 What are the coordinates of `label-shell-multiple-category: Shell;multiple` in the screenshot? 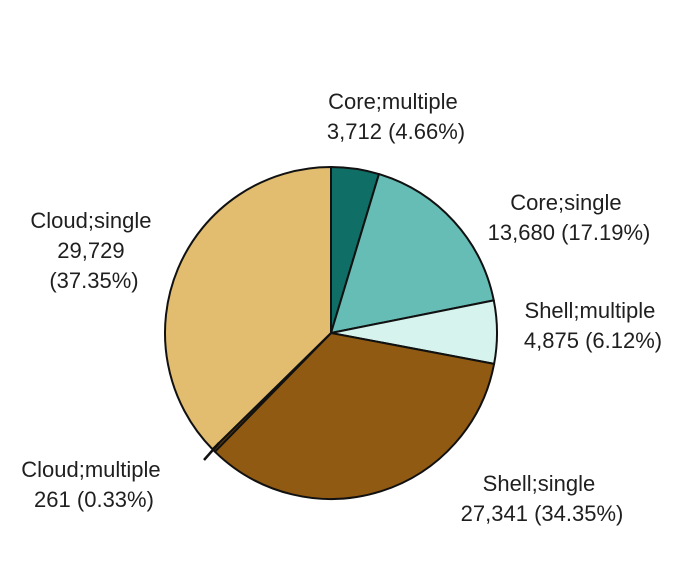 It's located at (590, 310).